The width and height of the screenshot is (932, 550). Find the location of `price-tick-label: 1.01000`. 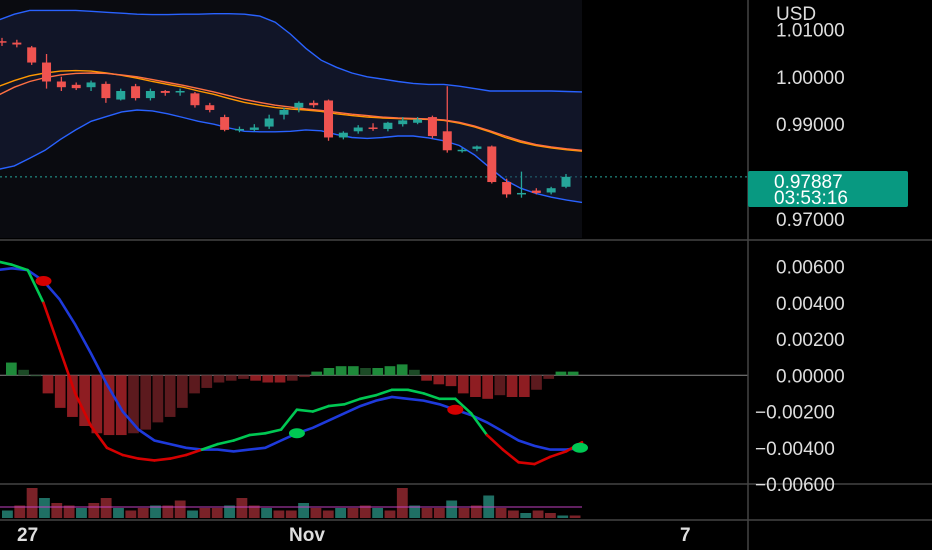

price-tick-label: 1.01000 is located at coordinates (810, 30).